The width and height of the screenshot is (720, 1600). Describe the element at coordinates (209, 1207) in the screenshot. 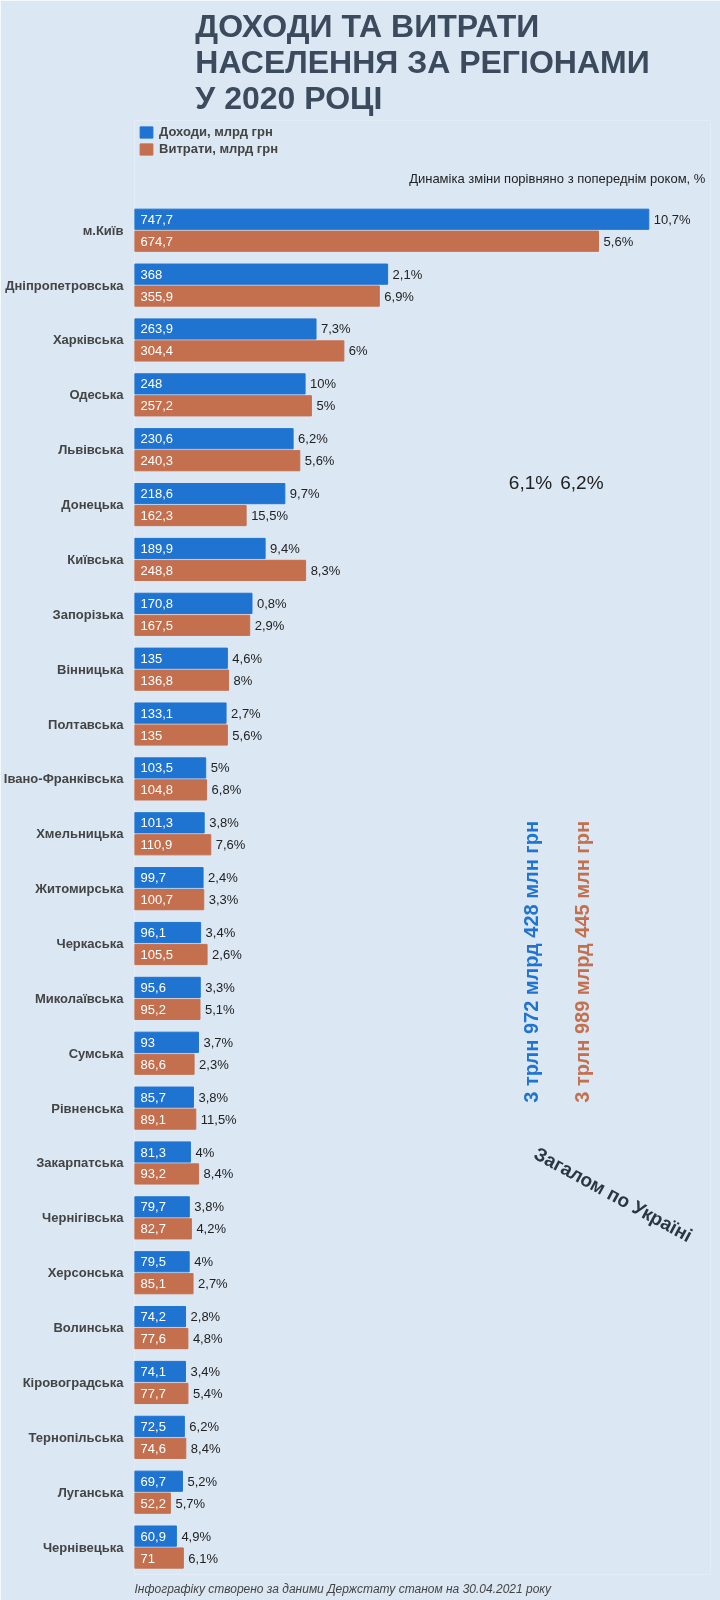

I see `annotation: 3,8%` at that location.